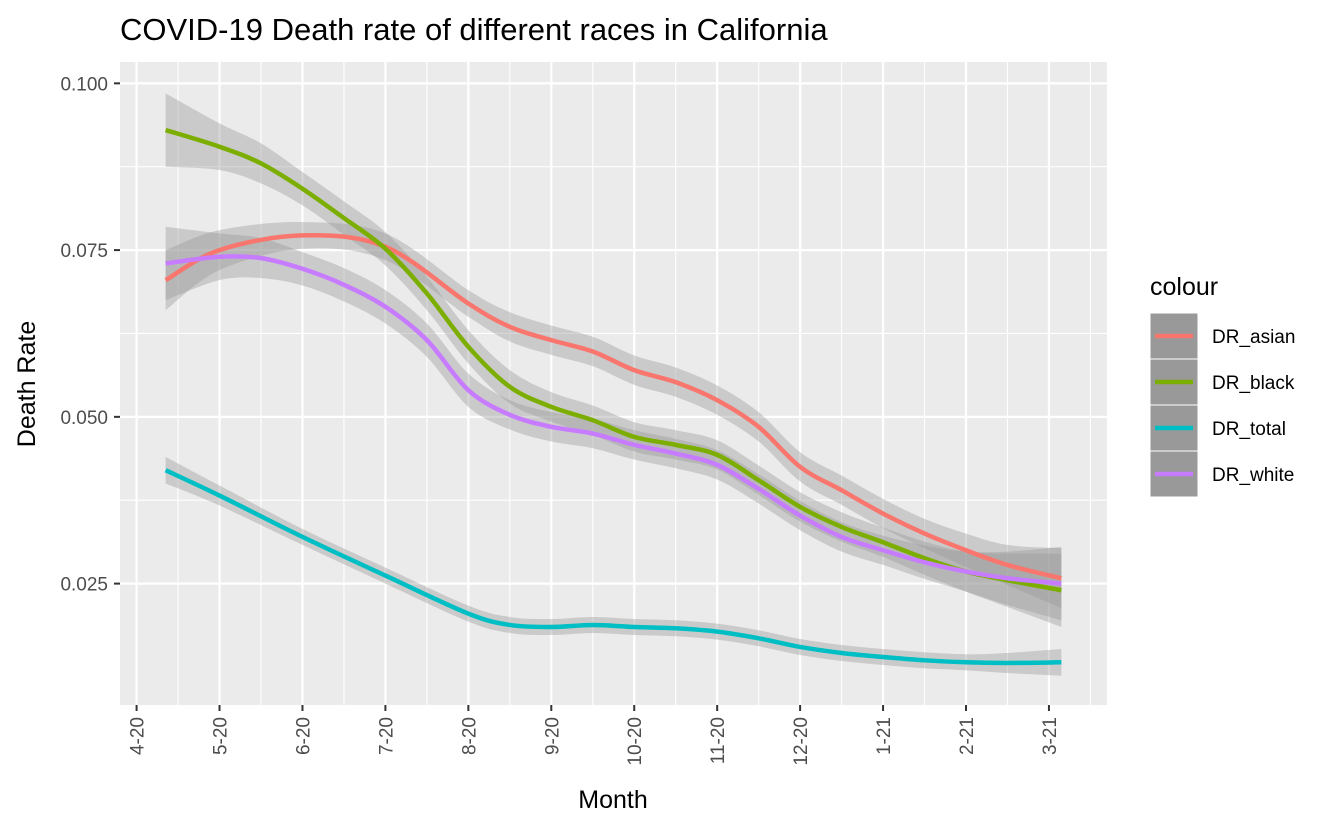  I want to click on legend-label-DR_total: DR_total, so click(1249, 429).